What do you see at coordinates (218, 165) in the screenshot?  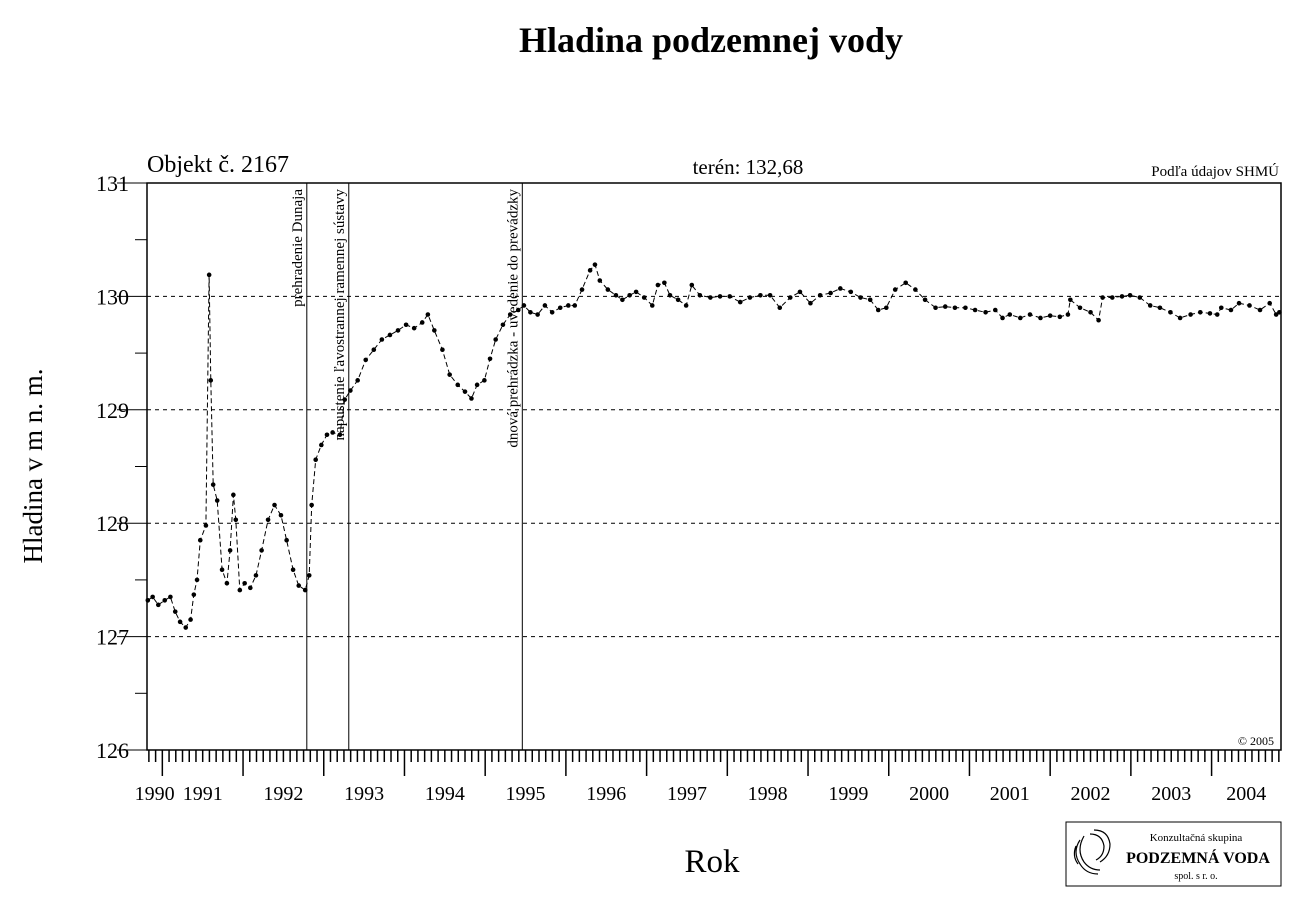 I see `object-label: Objekt č. 2167` at bounding box center [218, 165].